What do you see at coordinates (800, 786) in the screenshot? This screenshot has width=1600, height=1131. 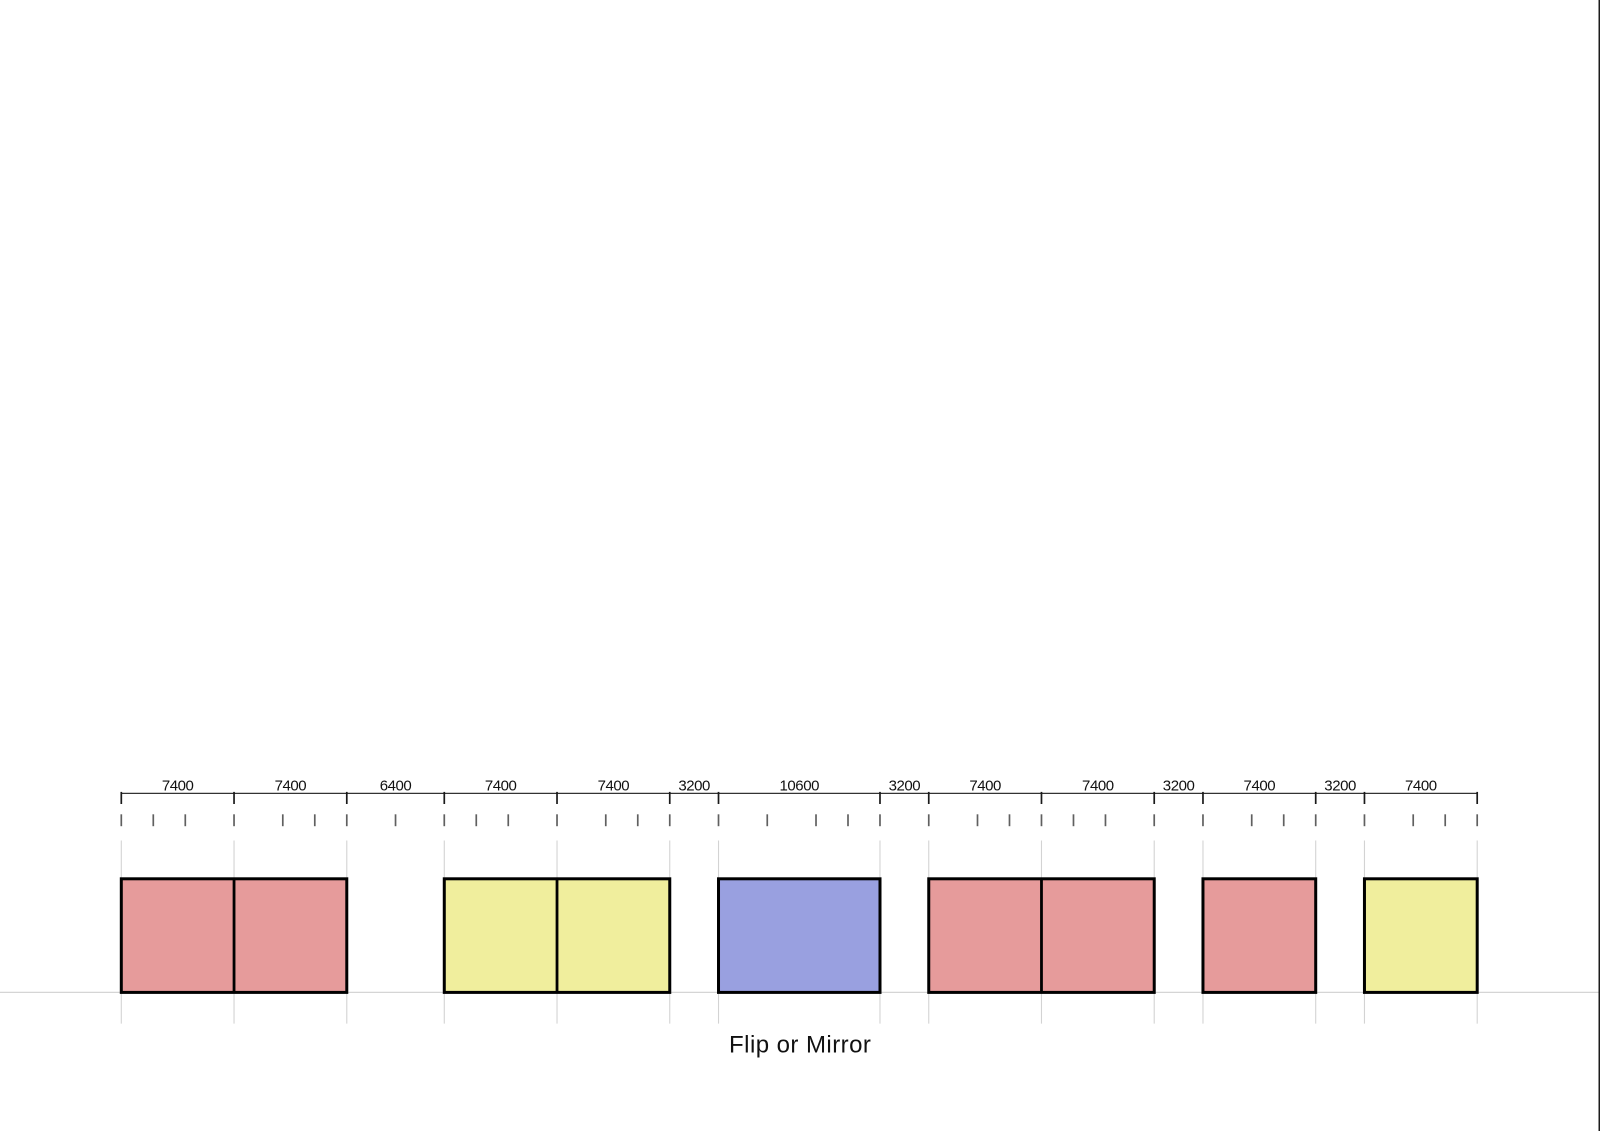 I see `svg-text: 10600` at bounding box center [800, 786].